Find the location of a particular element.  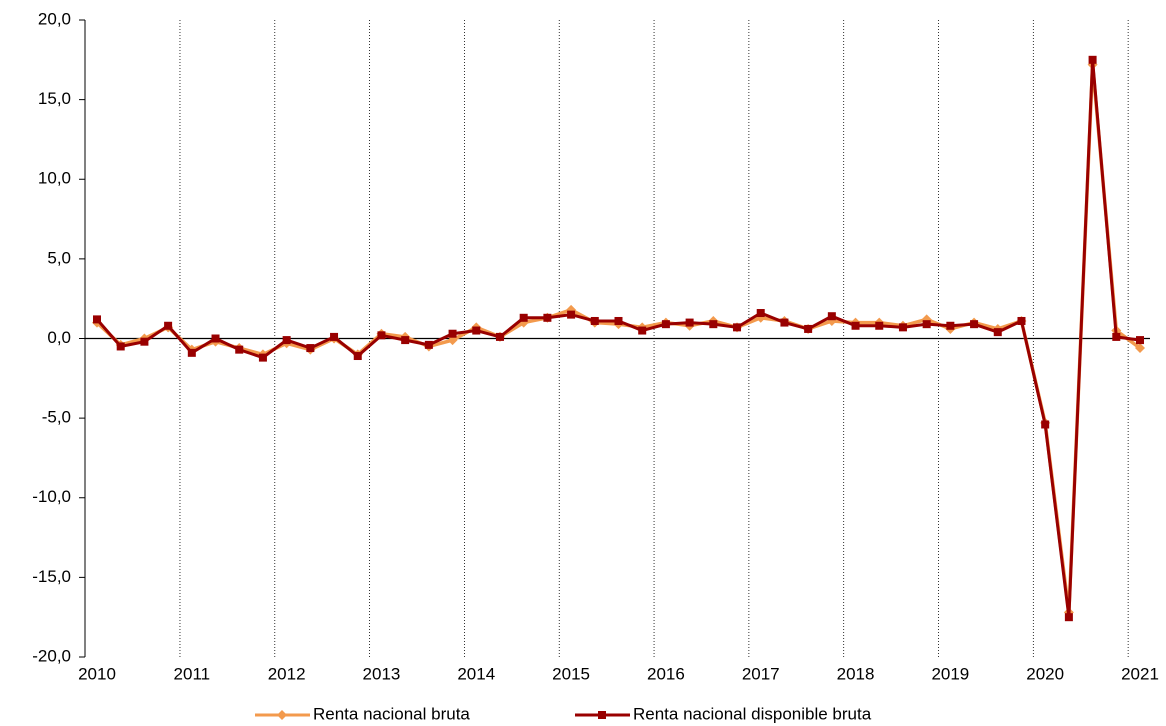

x-tick-label: 2018 is located at coordinates (856, 673).